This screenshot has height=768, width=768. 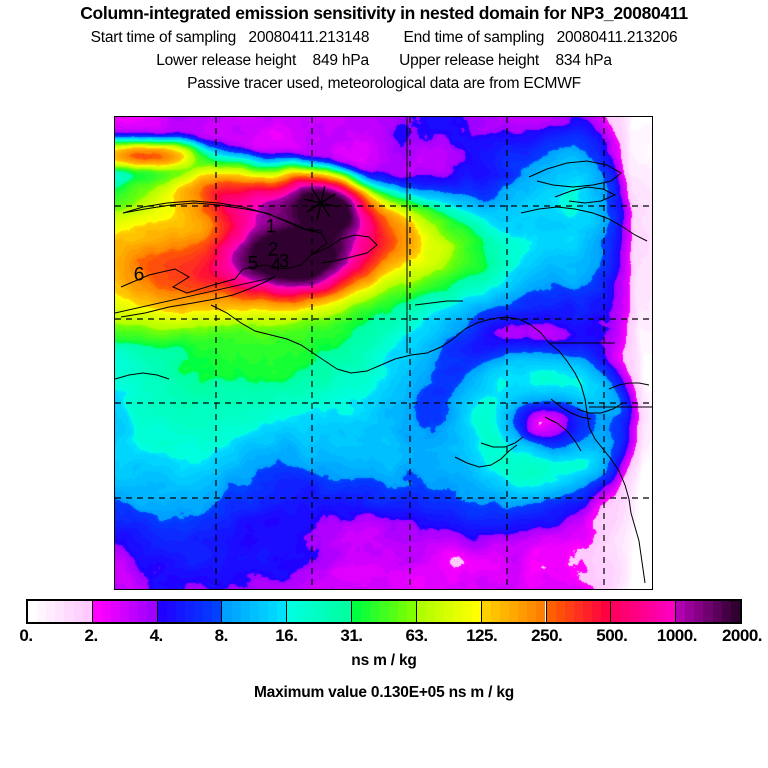 I want to click on contour-label-3: 3, so click(x=284, y=262).